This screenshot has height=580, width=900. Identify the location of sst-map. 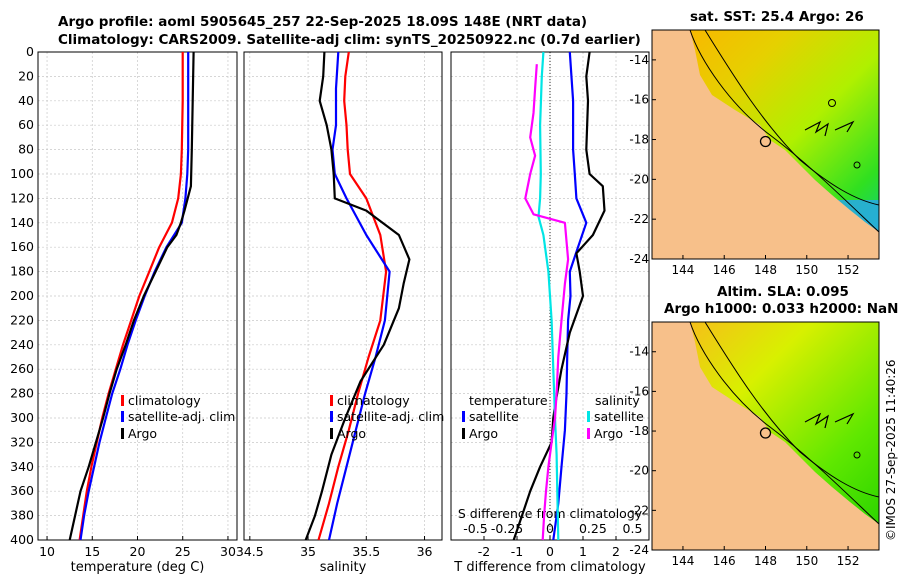
(765, 144).